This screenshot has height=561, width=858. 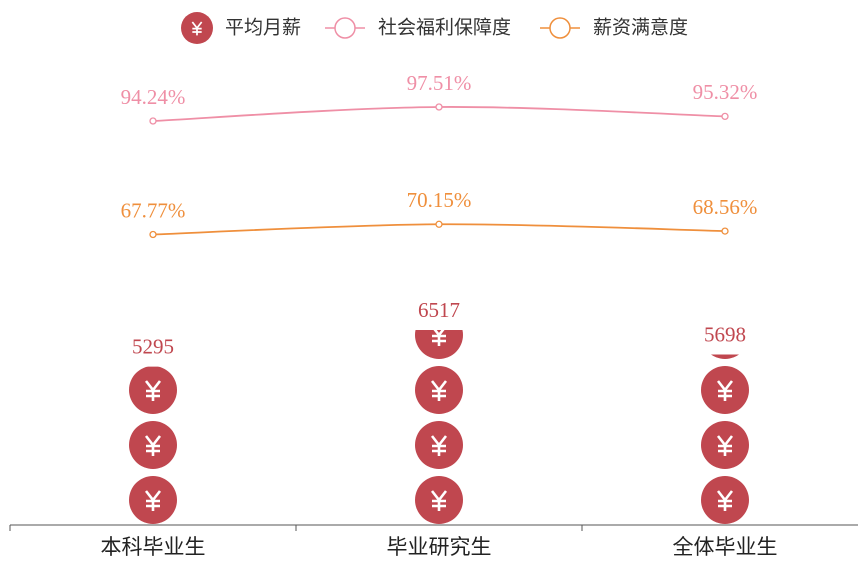 What do you see at coordinates (439, 83) in the screenshot?
I see `data-label: 97.51%` at bounding box center [439, 83].